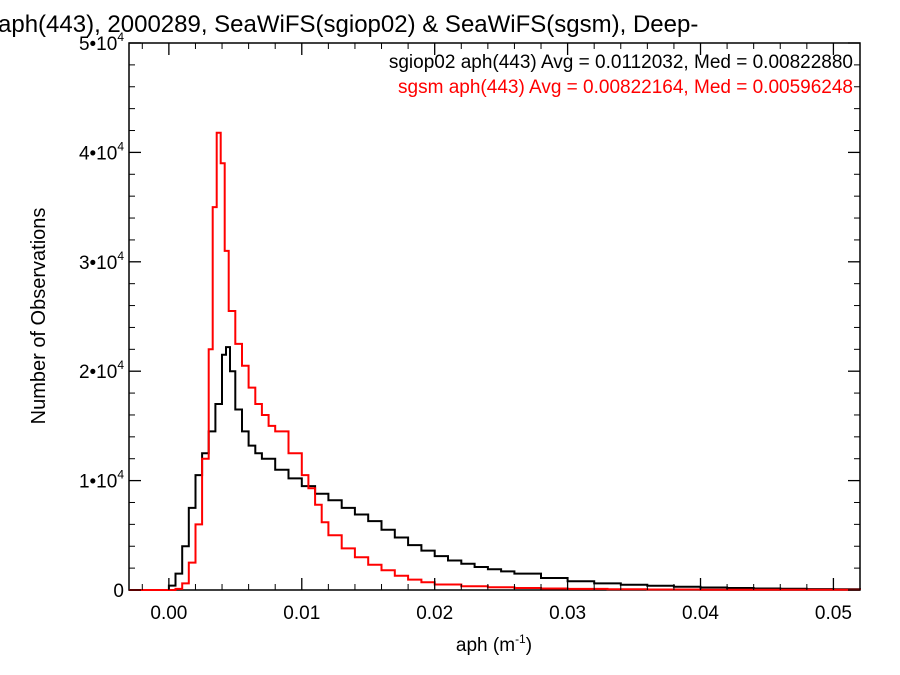 This screenshot has height=675, width=900. I want to click on y-tick-label: 4•104, so click(101, 151).